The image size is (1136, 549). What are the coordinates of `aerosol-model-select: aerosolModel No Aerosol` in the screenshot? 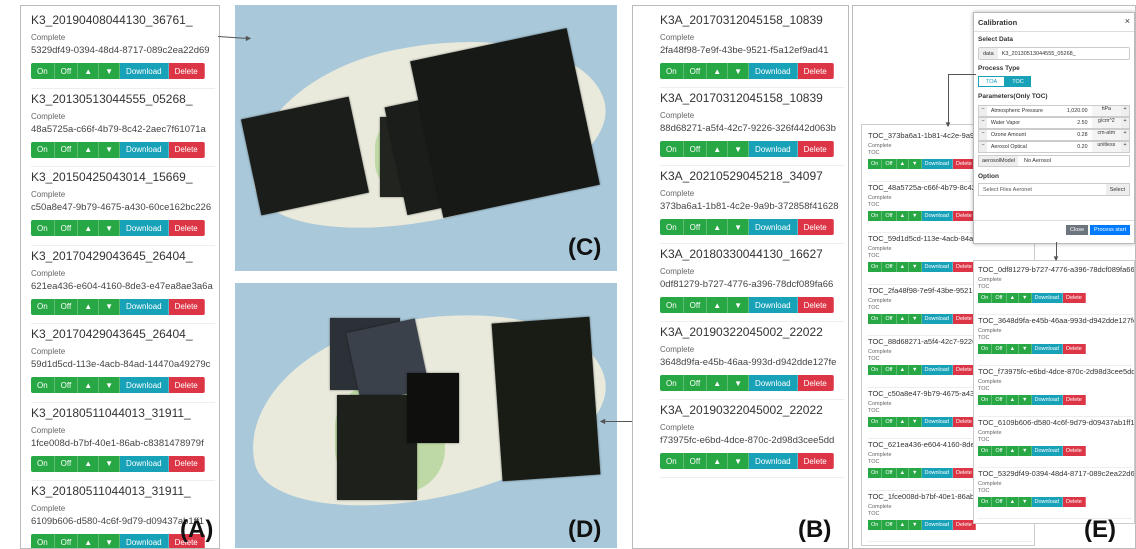 It's located at (1054, 161).